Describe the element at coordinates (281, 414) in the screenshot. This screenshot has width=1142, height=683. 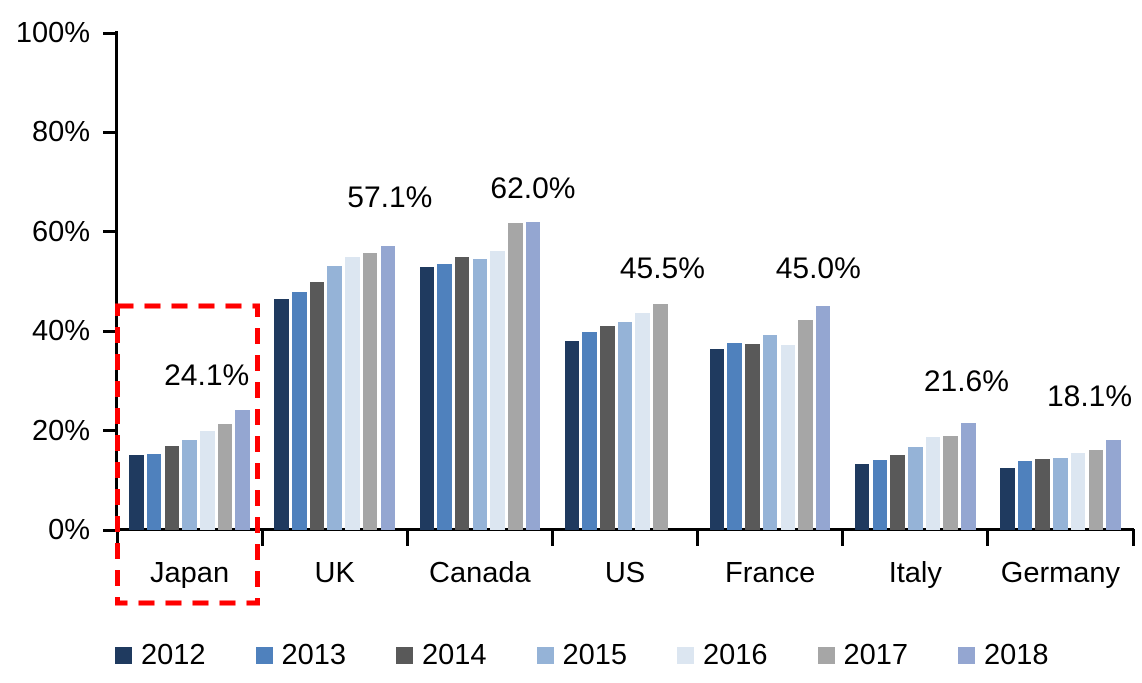
I see `bar-uk-2012` at that location.